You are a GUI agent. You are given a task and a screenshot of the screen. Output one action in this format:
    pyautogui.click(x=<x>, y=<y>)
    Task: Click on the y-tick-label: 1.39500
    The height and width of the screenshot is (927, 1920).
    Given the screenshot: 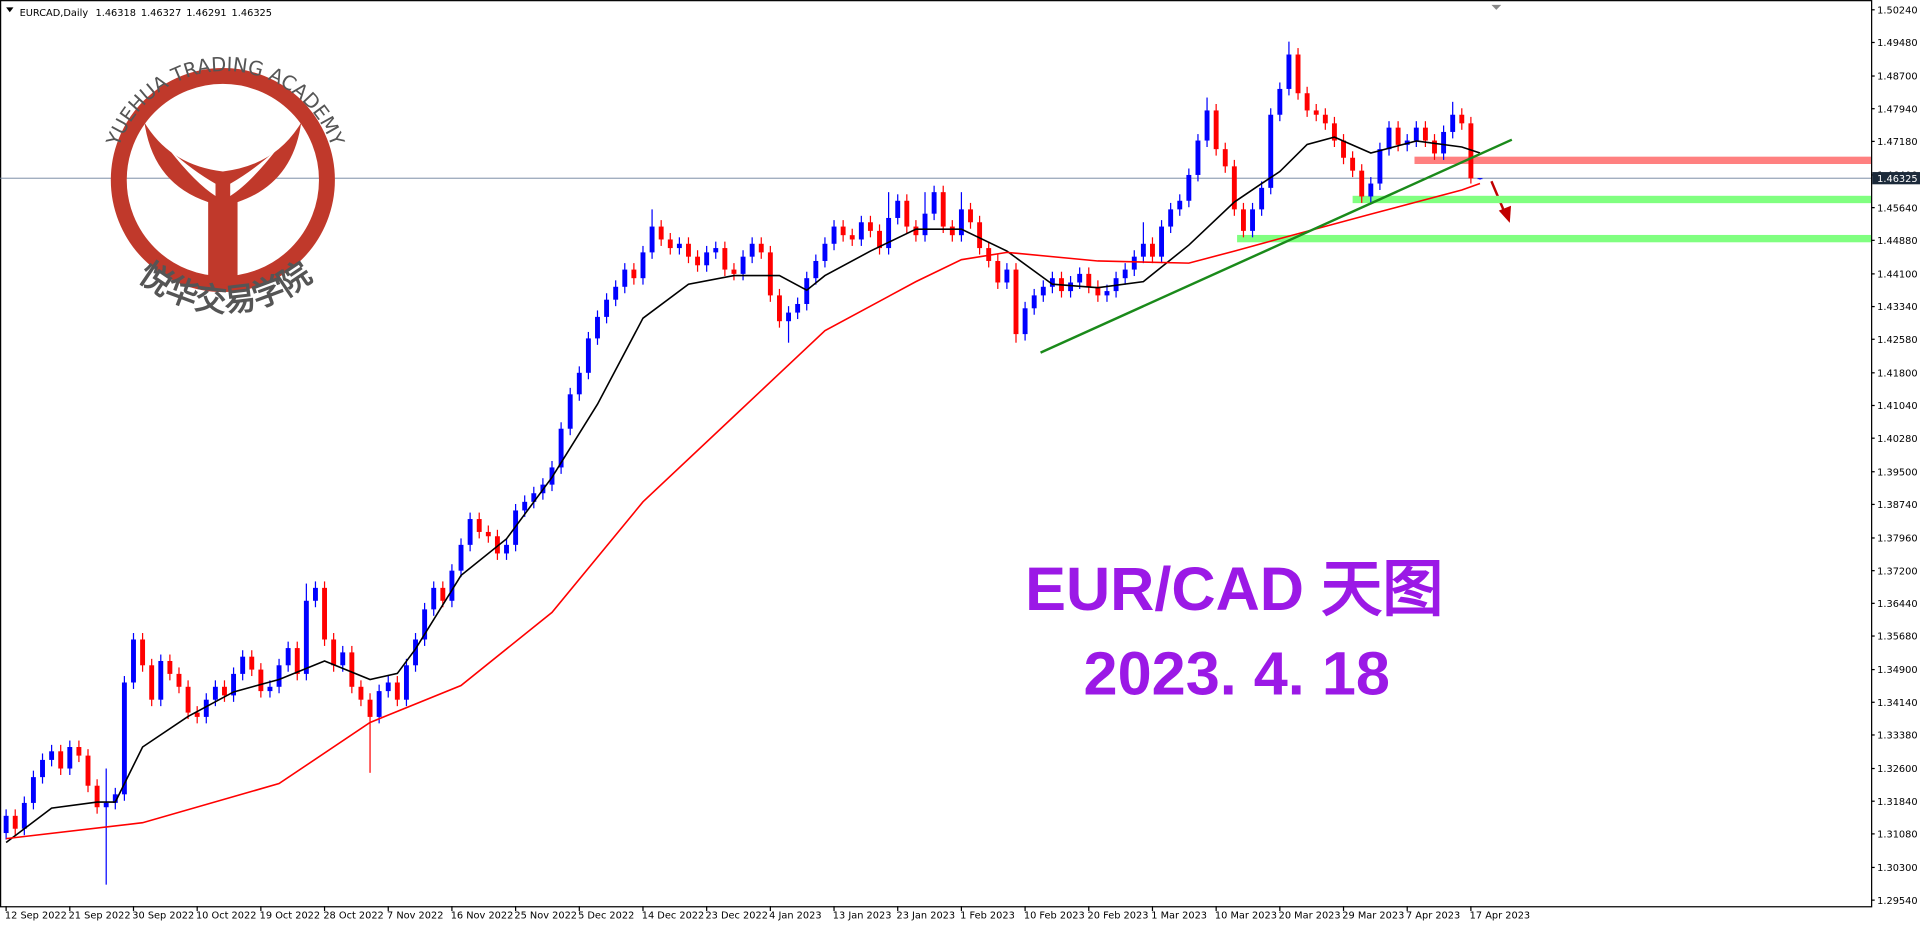 What is the action you would take?
    pyautogui.click(x=1897, y=472)
    